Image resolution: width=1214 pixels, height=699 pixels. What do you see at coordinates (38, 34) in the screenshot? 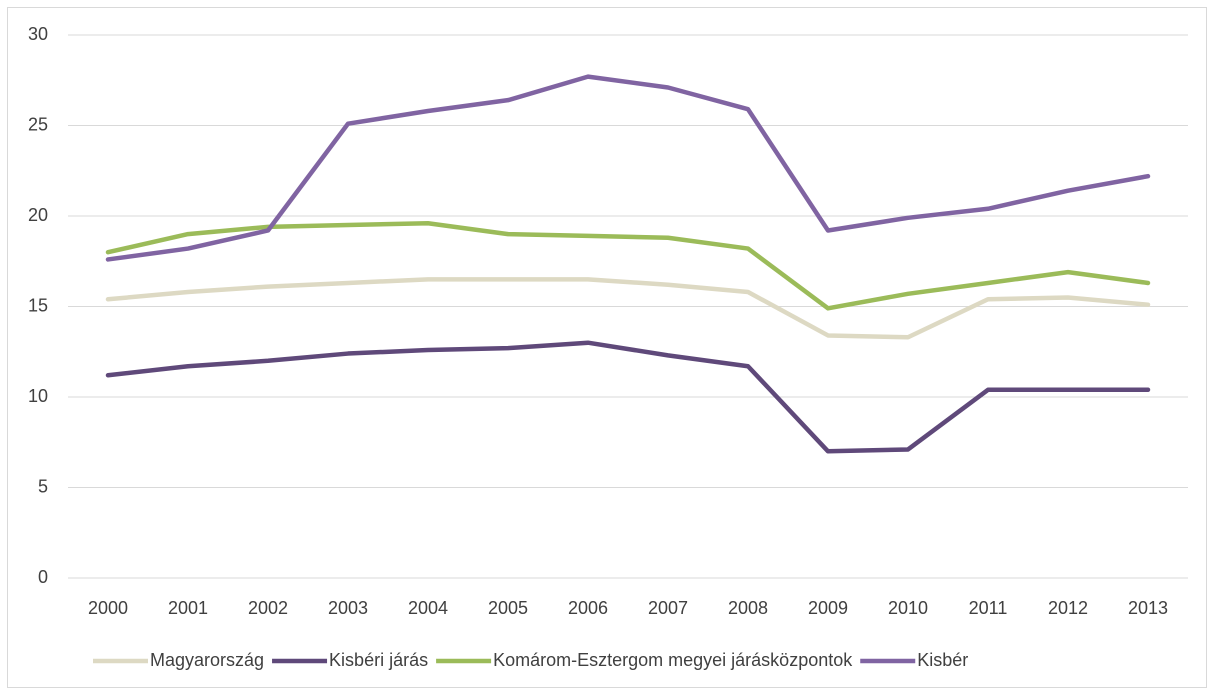
I see `y-tick-label: 30` at bounding box center [38, 34].